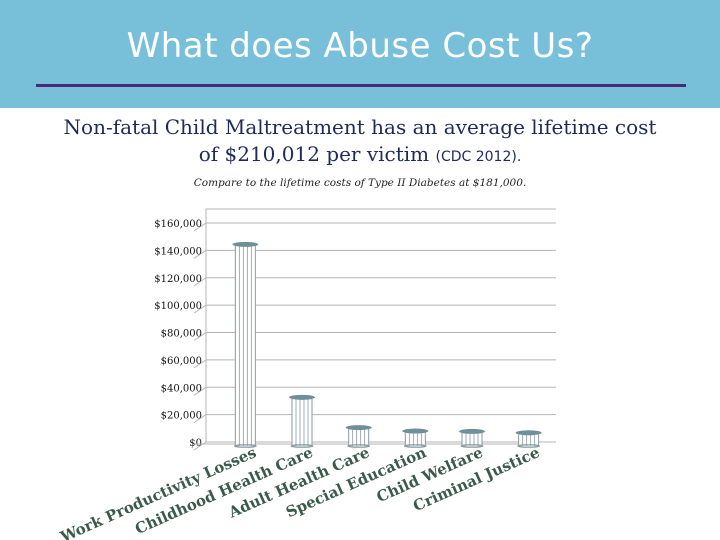 The height and width of the screenshot is (540, 720). Describe the element at coordinates (181, 388) in the screenshot. I see `y-tick-label: $40,000` at that location.